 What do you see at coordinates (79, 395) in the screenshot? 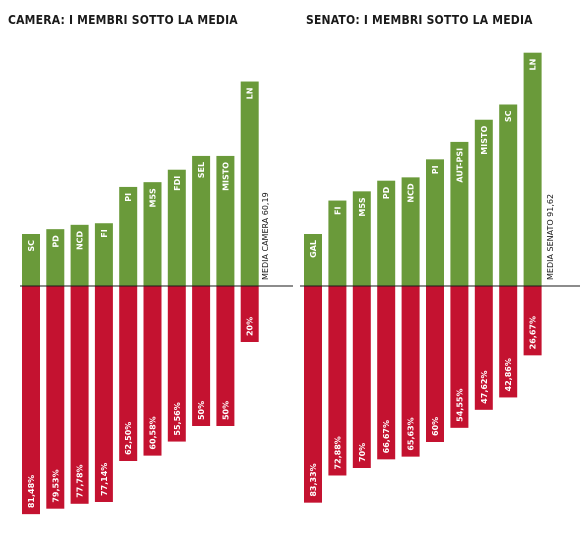
I see `camera-bar-below-ncd` at bounding box center [79, 395].